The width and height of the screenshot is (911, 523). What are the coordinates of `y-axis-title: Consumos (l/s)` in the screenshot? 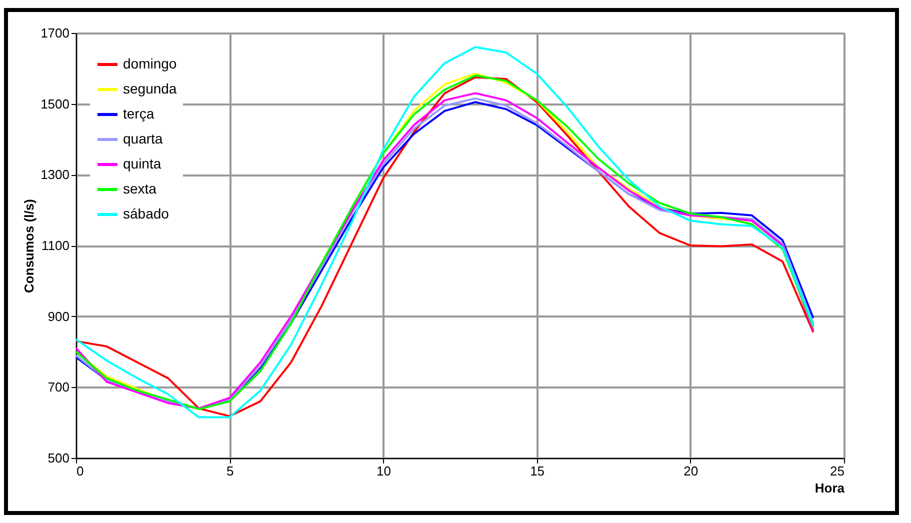 It's located at (29, 246).